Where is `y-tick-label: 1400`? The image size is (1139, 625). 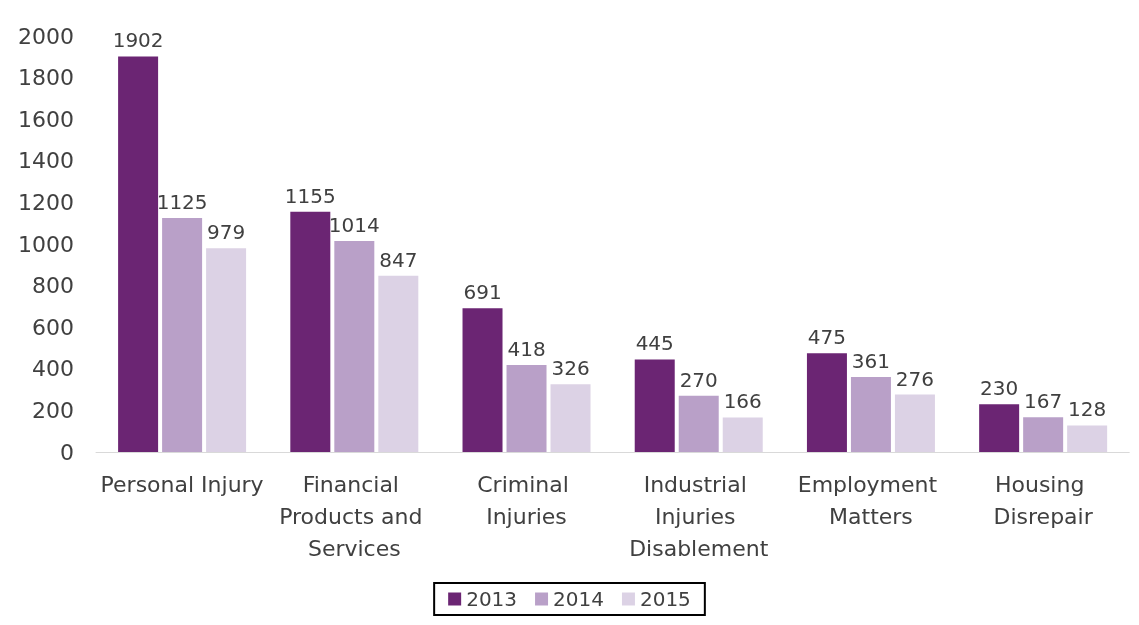
y-tick-label: 1400 is located at coordinates (46, 161).